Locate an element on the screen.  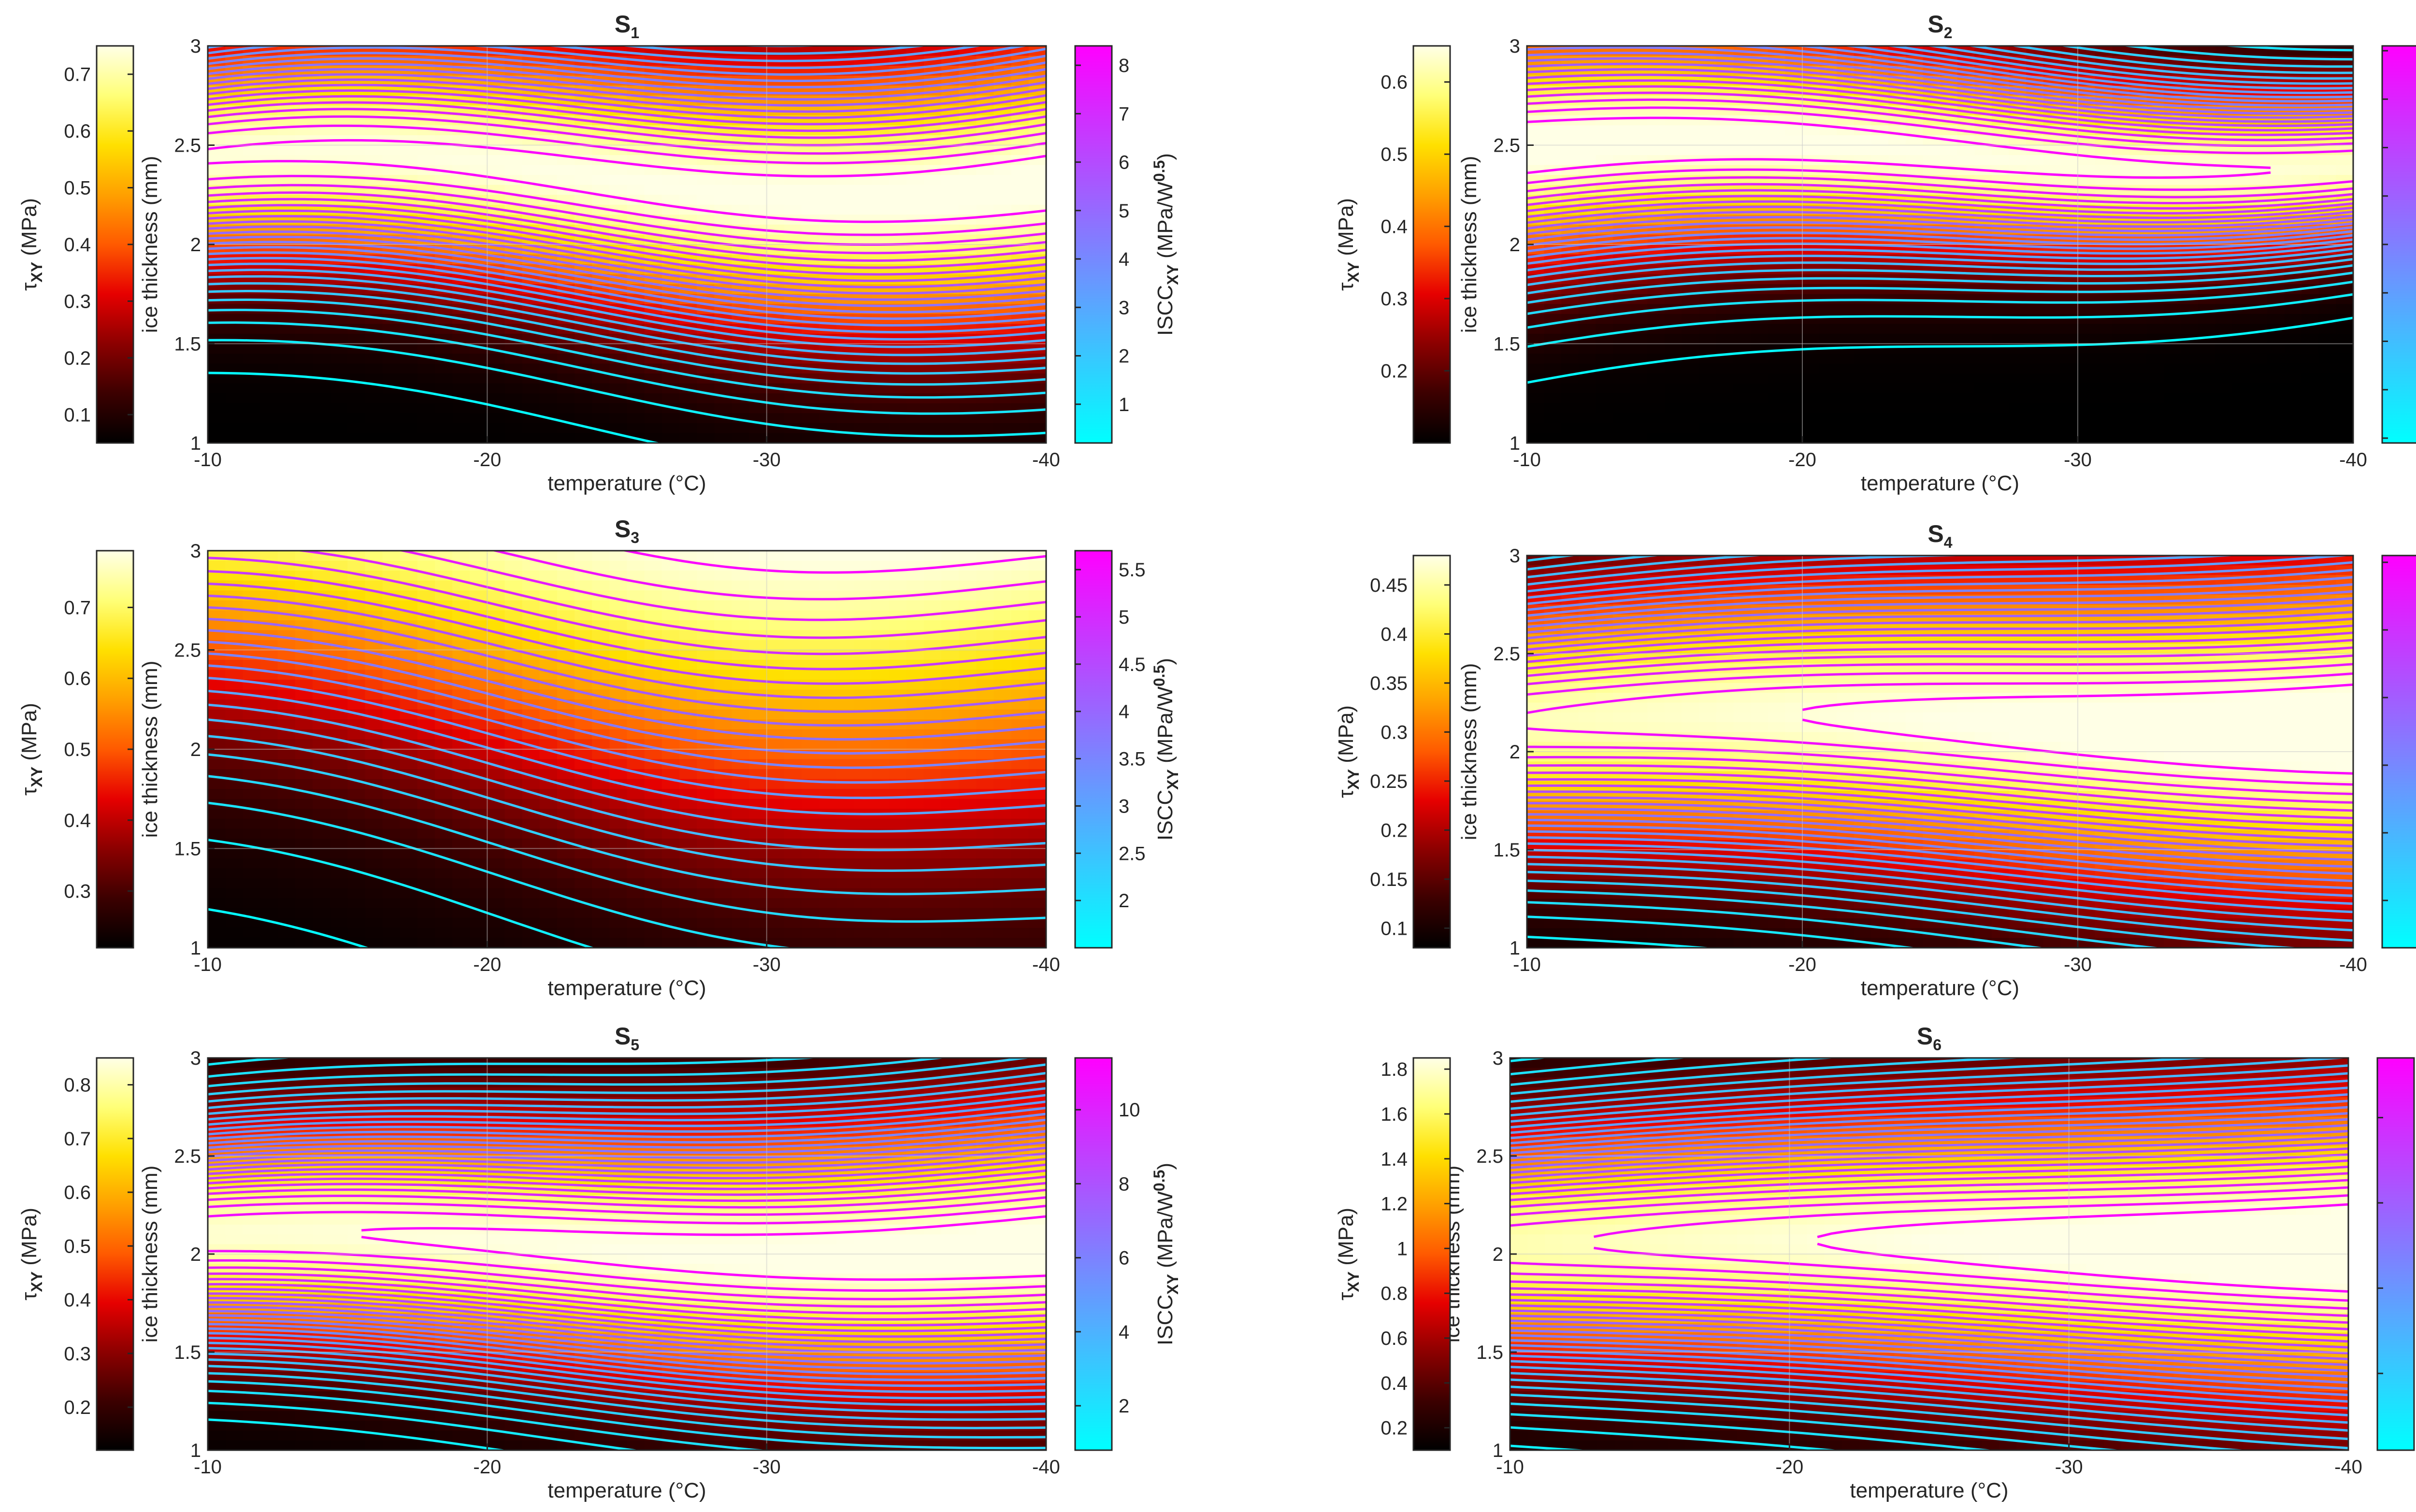
panel-title-sub: 2 is located at coordinates (1948, 33).